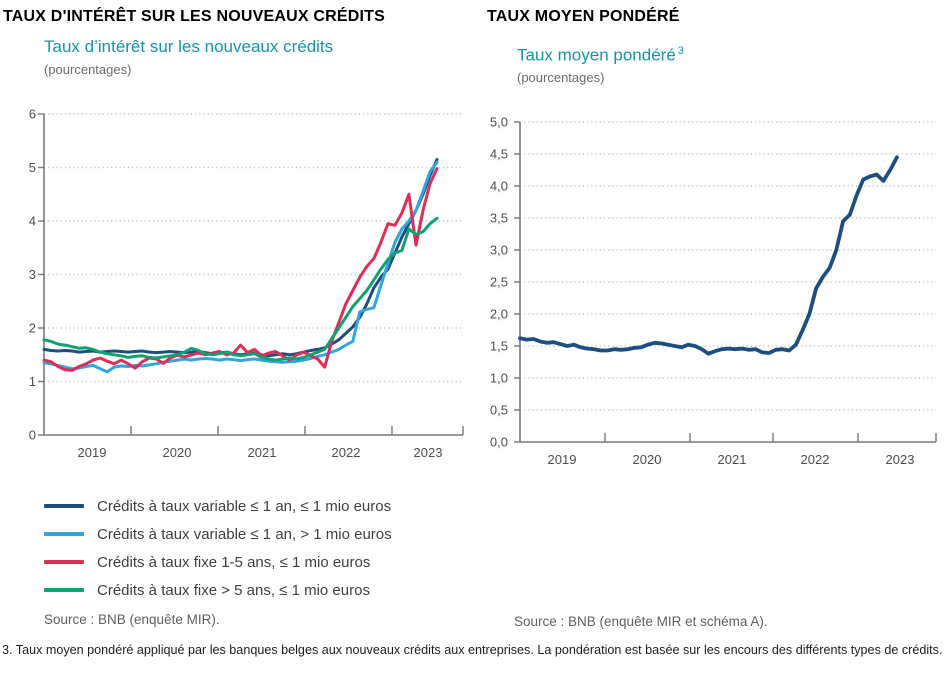  What do you see at coordinates (499, 442) in the screenshot?
I see `y-tick-label: 0,0` at bounding box center [499, 442].